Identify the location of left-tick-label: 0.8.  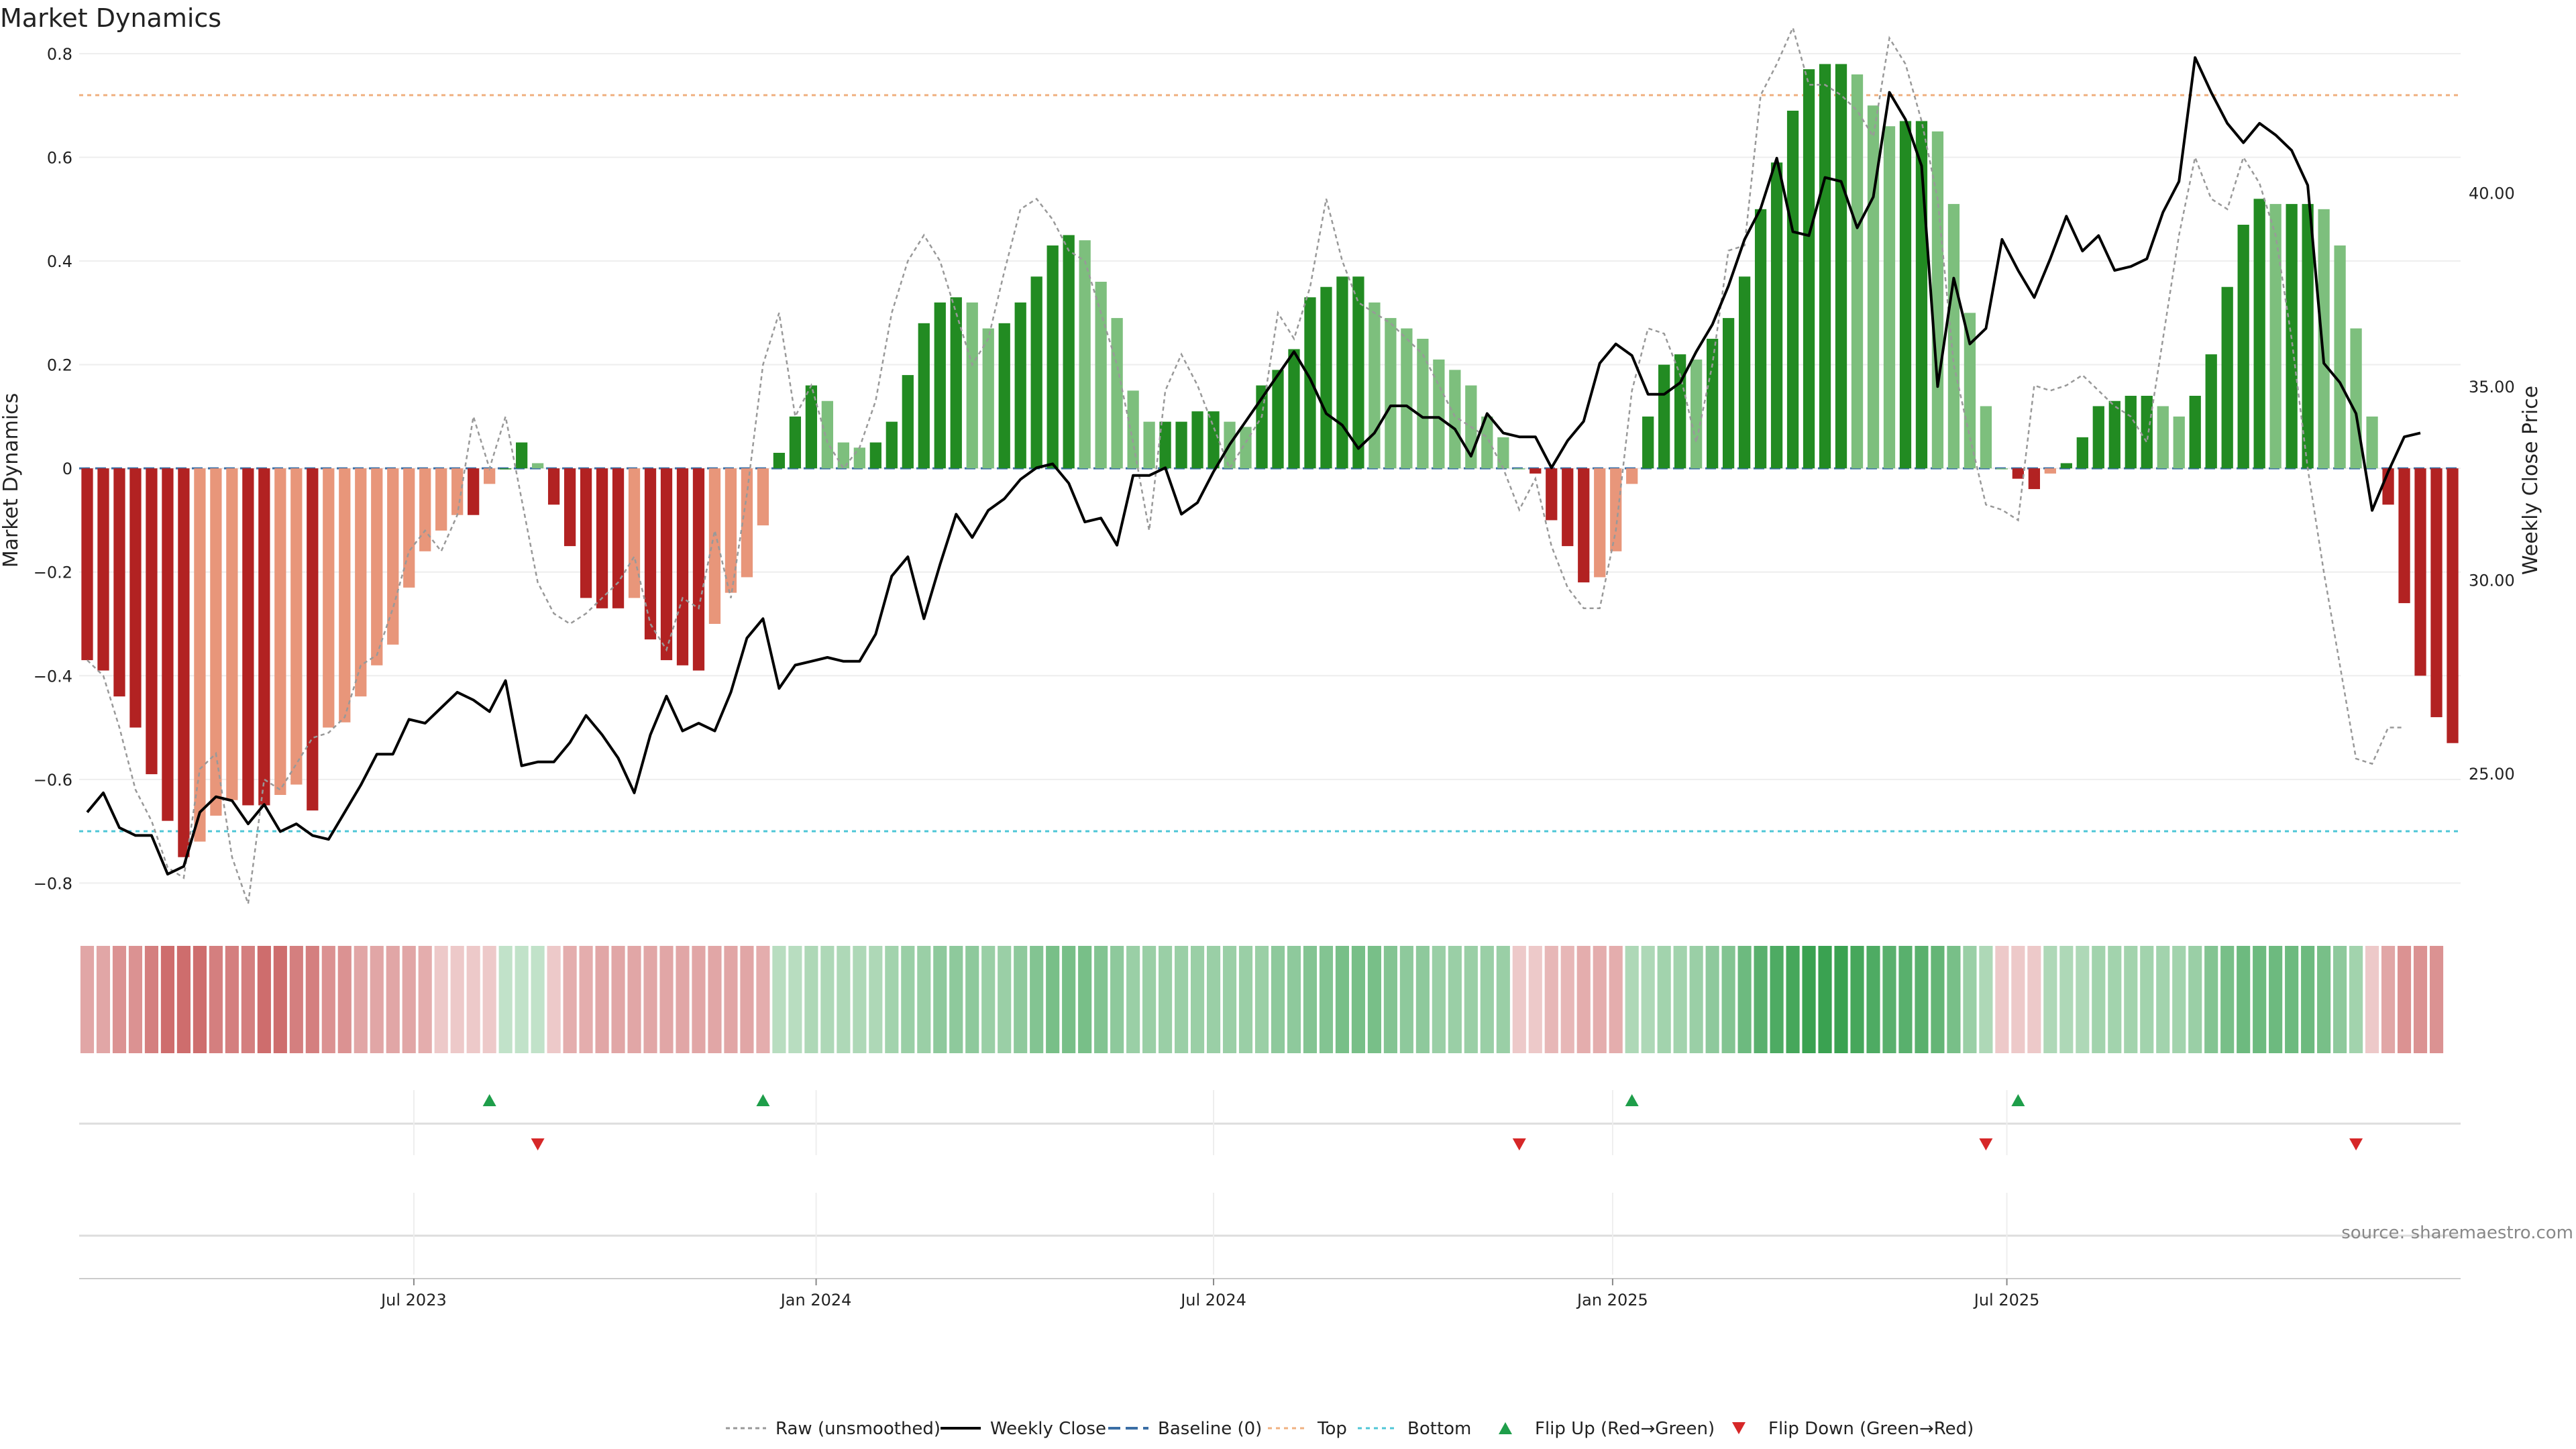
(59, 54).